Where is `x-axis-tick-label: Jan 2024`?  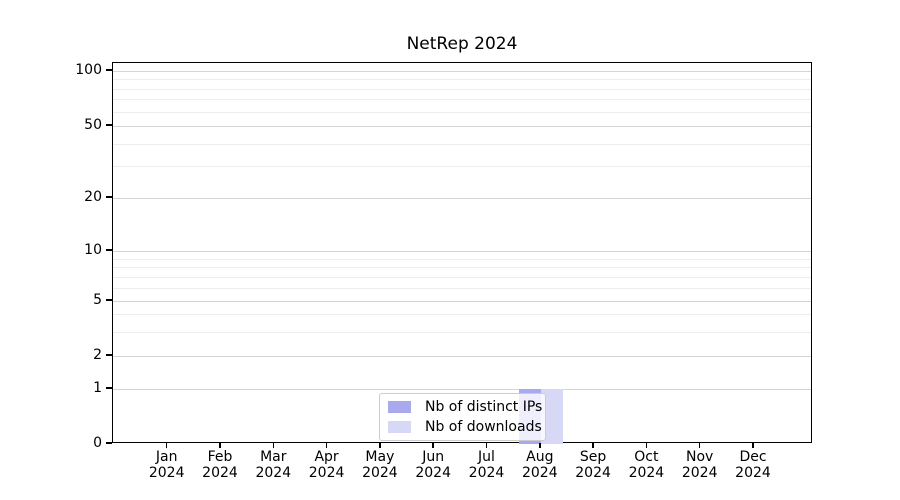 x-axis-tick-label: Jan 2024 is located at coordinates (166, 465).